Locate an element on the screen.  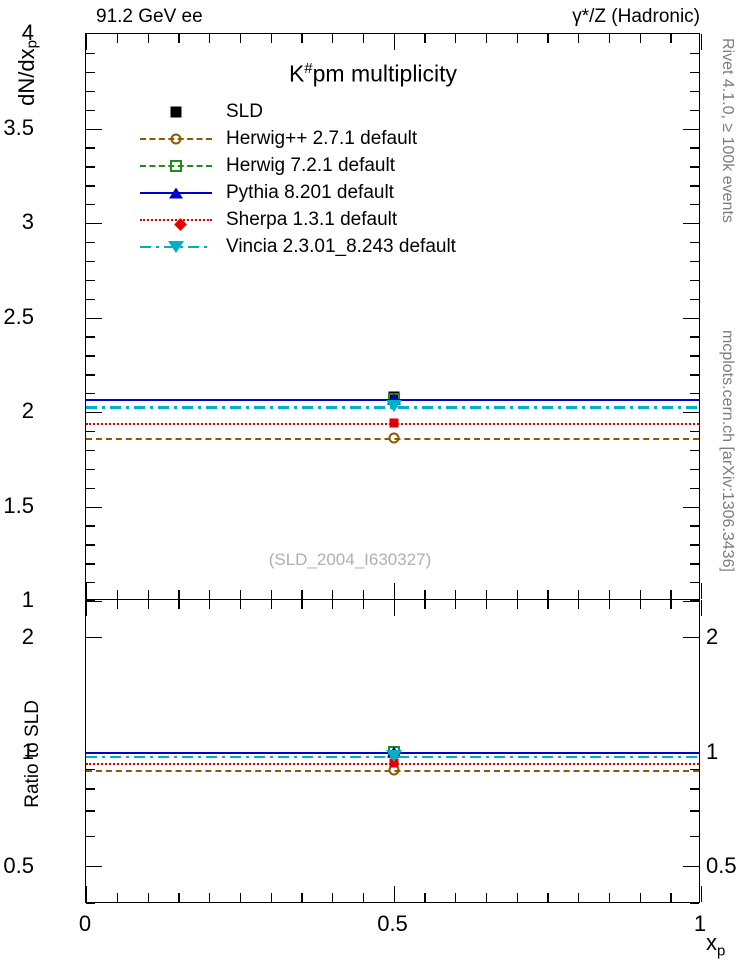
header-beam-label: 91.2 GeV ee is located at coordinates (149, 16).